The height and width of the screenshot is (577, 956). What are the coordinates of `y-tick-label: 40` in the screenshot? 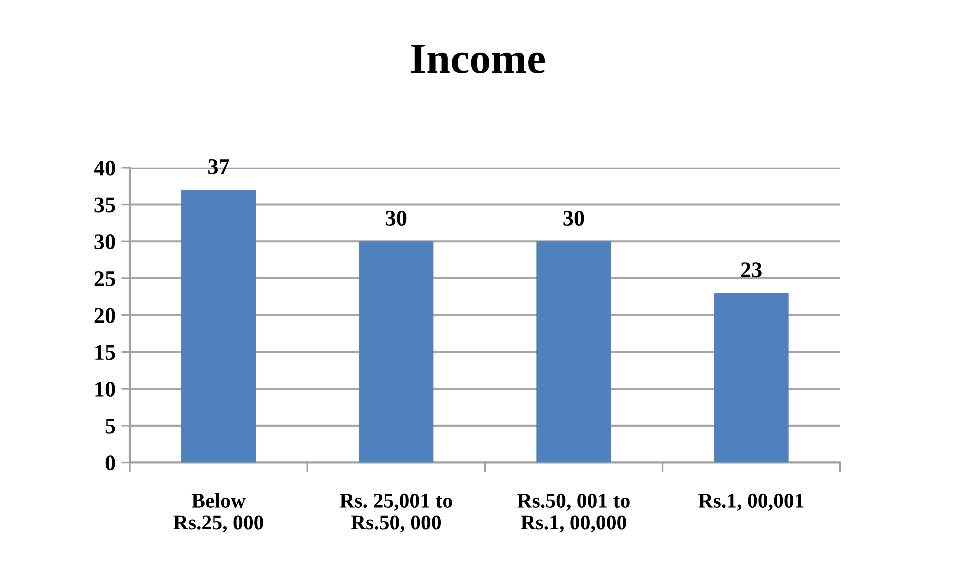 It's located at (105, 168).